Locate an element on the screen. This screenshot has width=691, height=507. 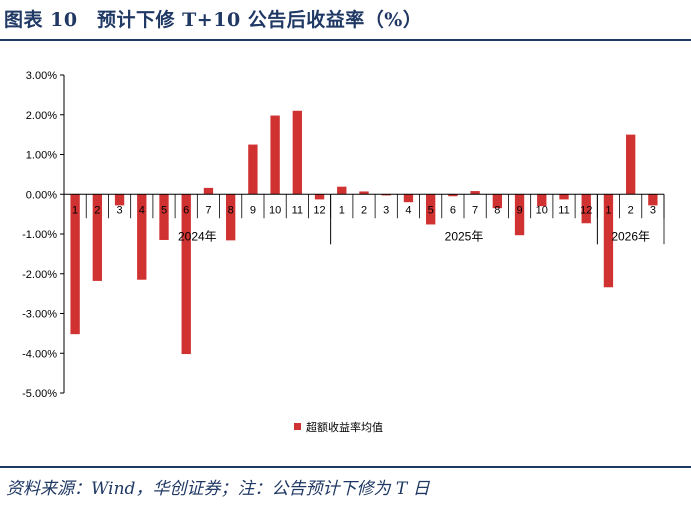
legend-swatch is located at coordinates (297, 426).